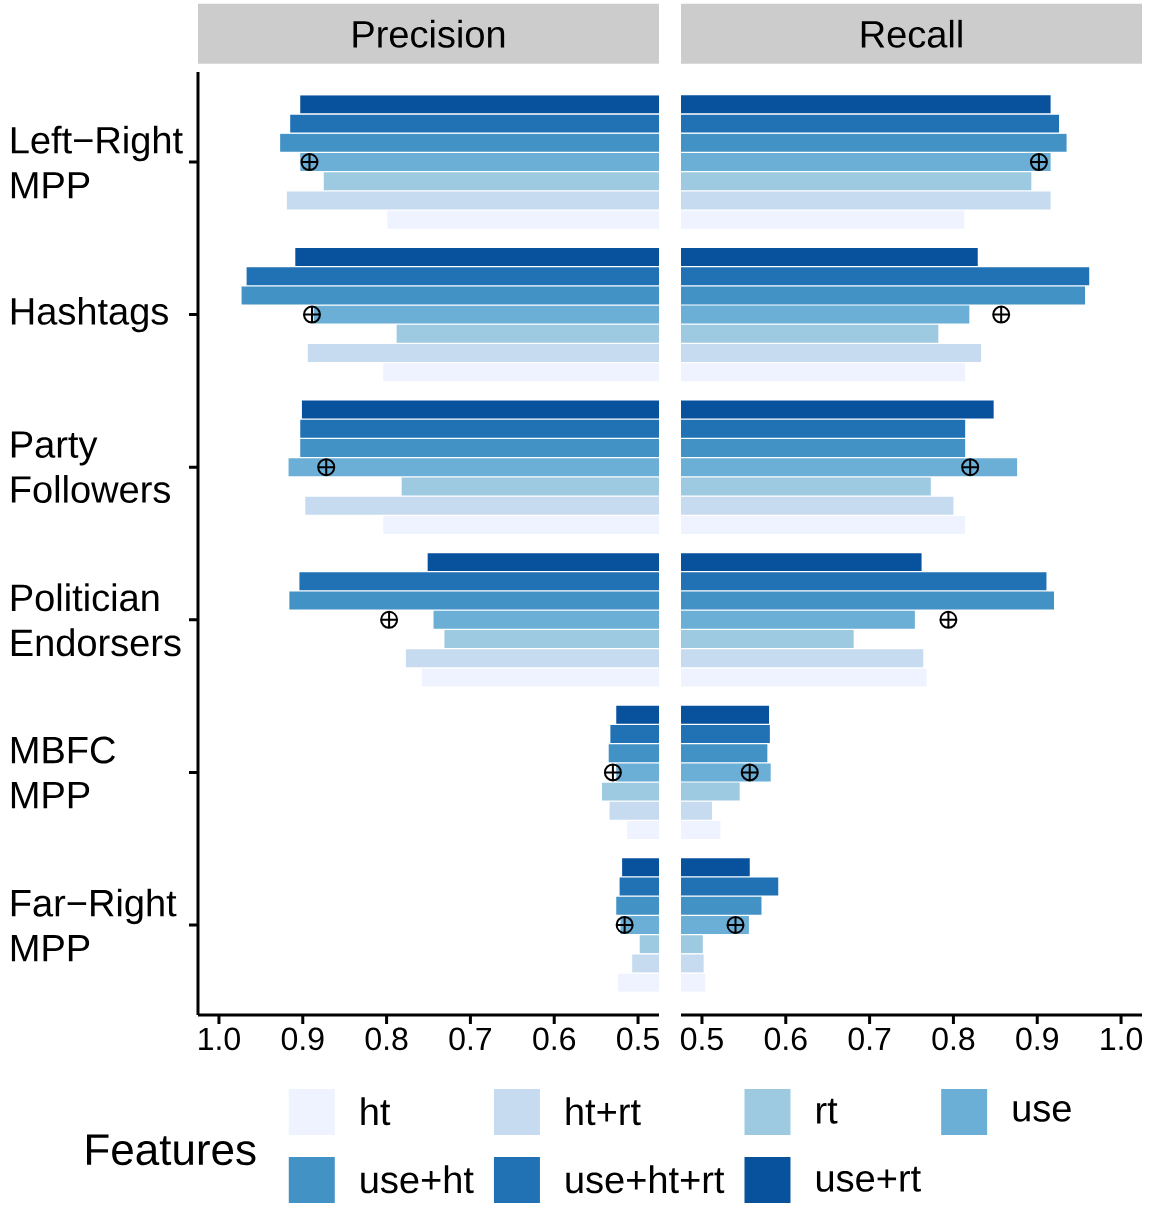  I want to click on y-tick-label: Left−Right MPP, so click(97, 162).